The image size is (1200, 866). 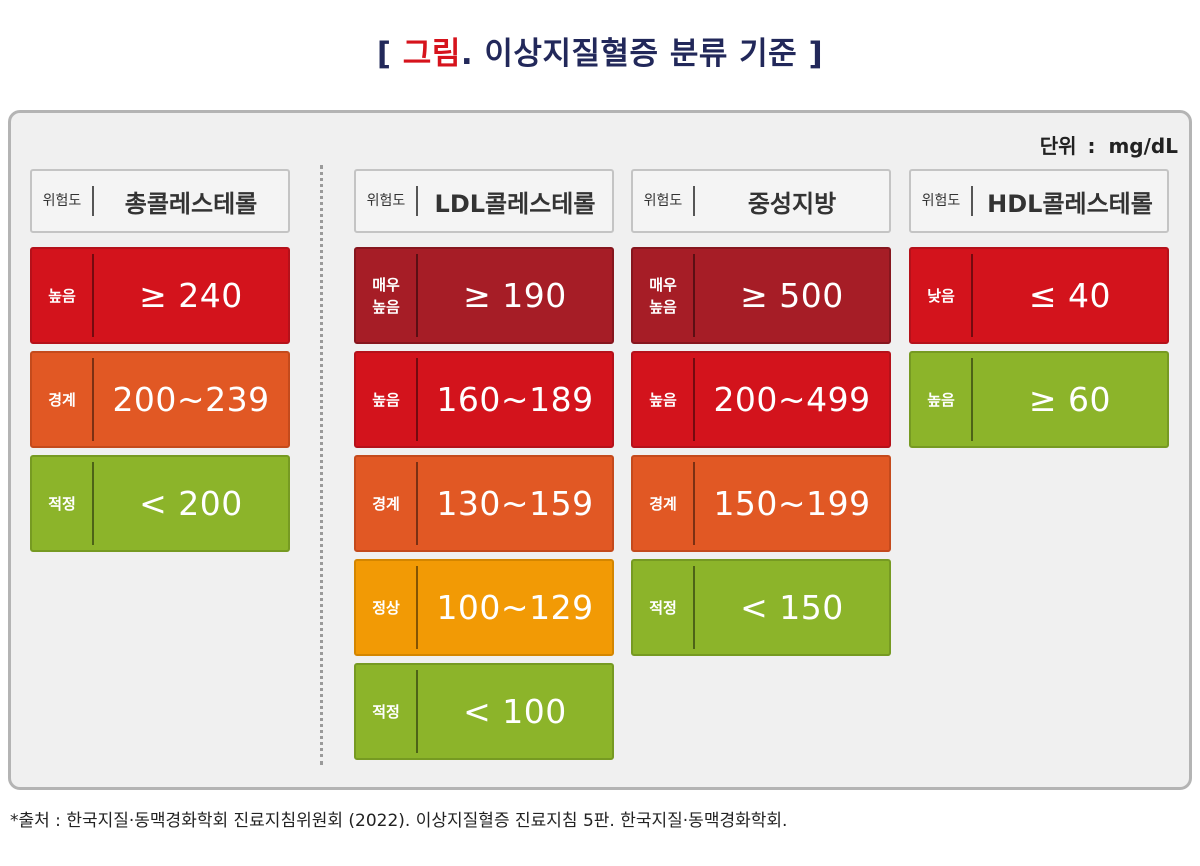 What do you see at coordinates (792, 295) in the screenshot?
I see `level-value: ≥ 500` at bounding box center [792, 295].